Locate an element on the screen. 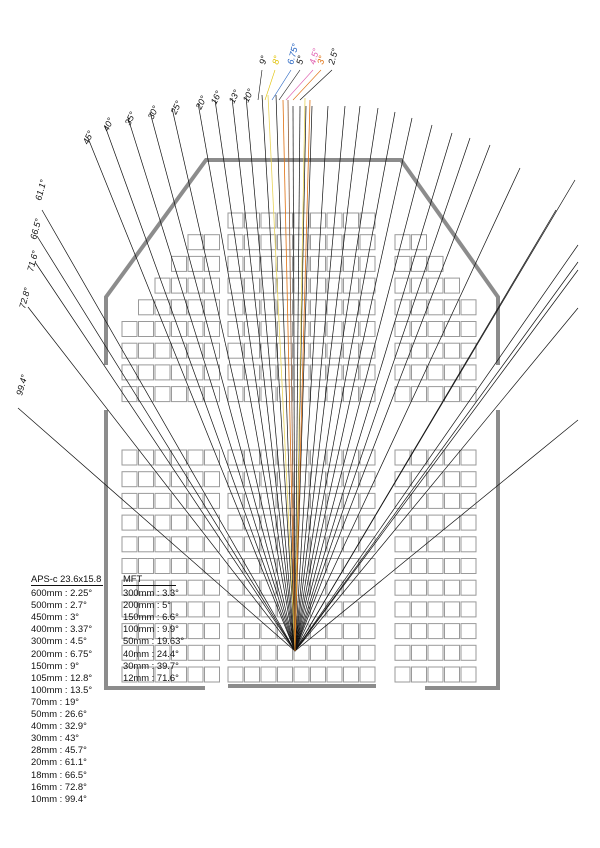 This screenshot has height=848, width=600. aps-c-legend-row: 70mm : 19° is located at coordinates (55, 701).